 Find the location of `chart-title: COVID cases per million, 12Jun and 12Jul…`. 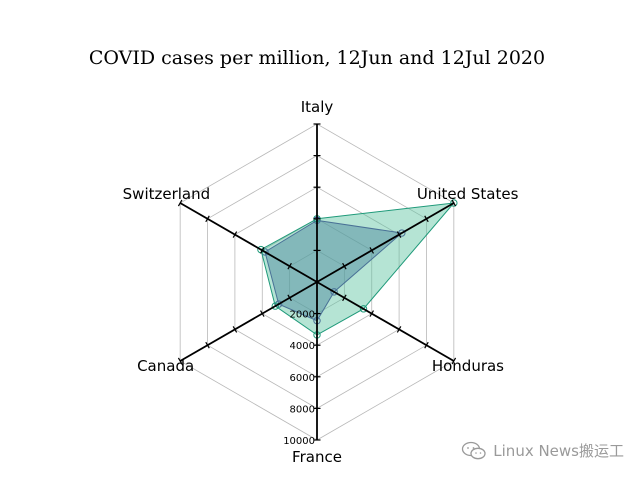

chart-title: COVID cases per million, 12Jun and 12Jul… is located at coordinates (317, 58).